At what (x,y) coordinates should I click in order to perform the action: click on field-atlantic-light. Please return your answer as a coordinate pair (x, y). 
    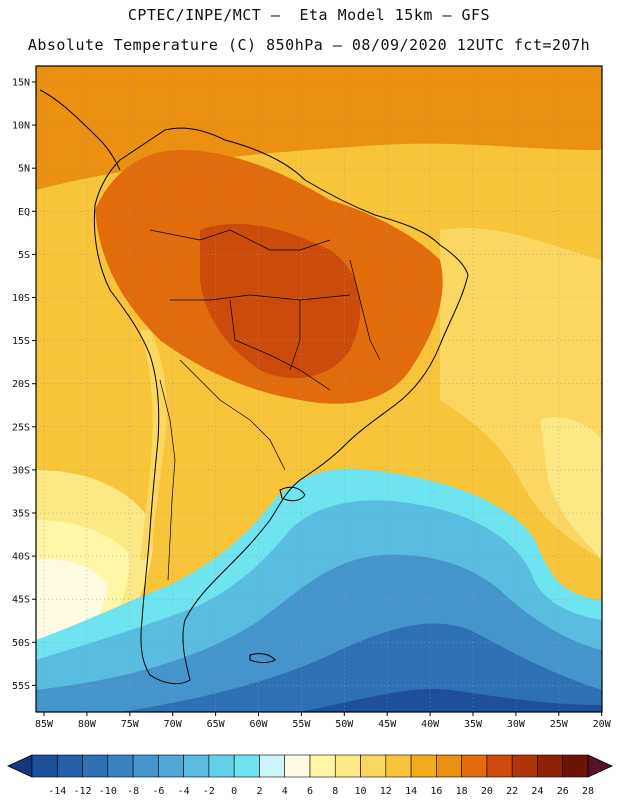
    Looking at the image, I should click on (571, 488).